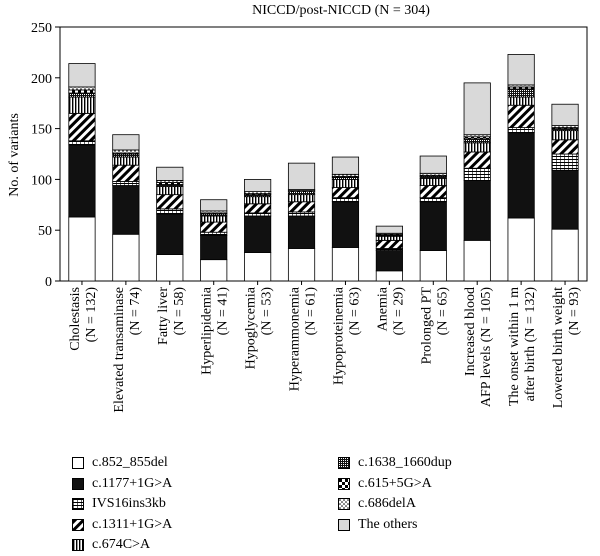  I want to click on x-tick-label: Lowered birth weight (N = 93), so click(566, 348).